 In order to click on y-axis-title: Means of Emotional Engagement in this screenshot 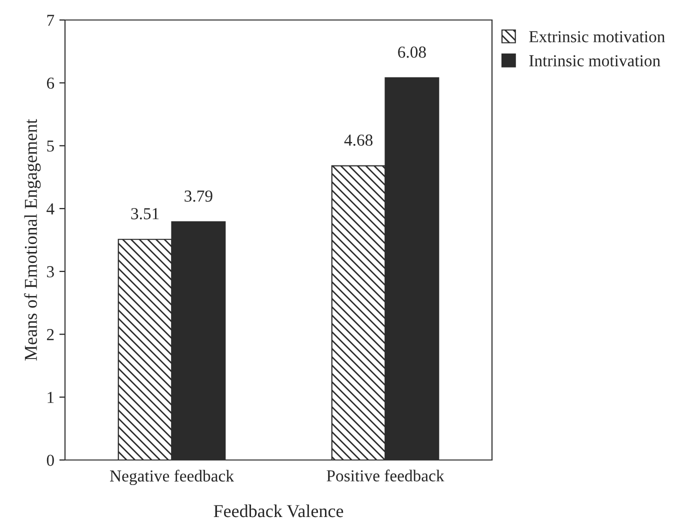, I will do `click(32, 240)`.